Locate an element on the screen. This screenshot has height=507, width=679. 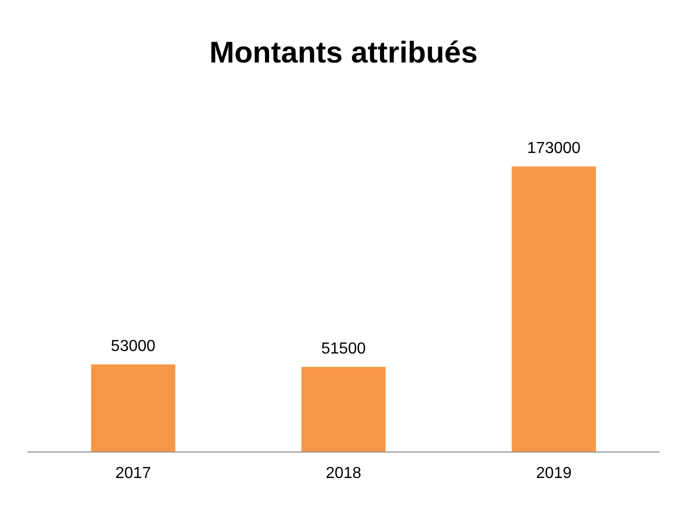
x-tick-label: 2017 is located at coordinates (133, 473).